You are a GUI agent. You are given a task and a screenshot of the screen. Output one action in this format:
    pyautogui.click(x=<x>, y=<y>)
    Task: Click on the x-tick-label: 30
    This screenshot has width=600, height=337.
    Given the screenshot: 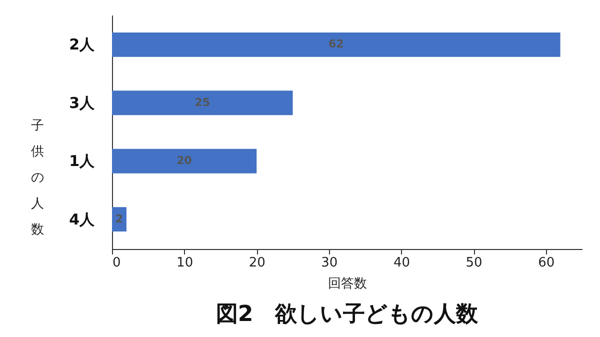 What is the action you would take?
    pyautogui.click(x=329, y=263)
    